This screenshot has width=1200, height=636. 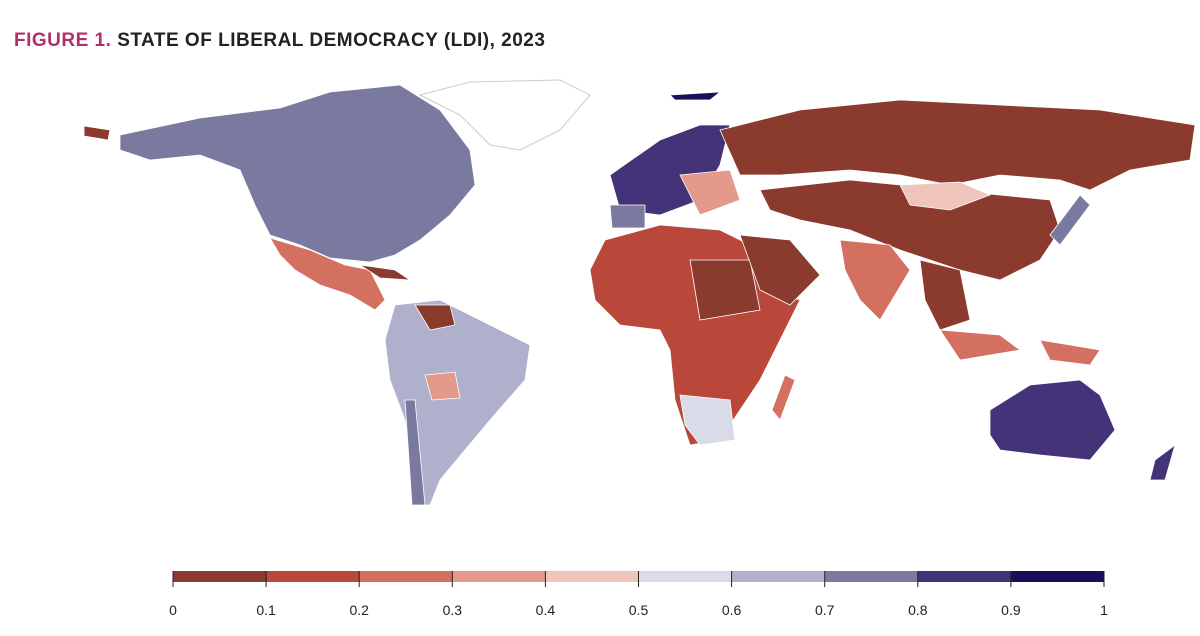 What do you see at coordinates (780, 270) in the screenshot?
I see `middle-east` at bounding box center [780, 270].